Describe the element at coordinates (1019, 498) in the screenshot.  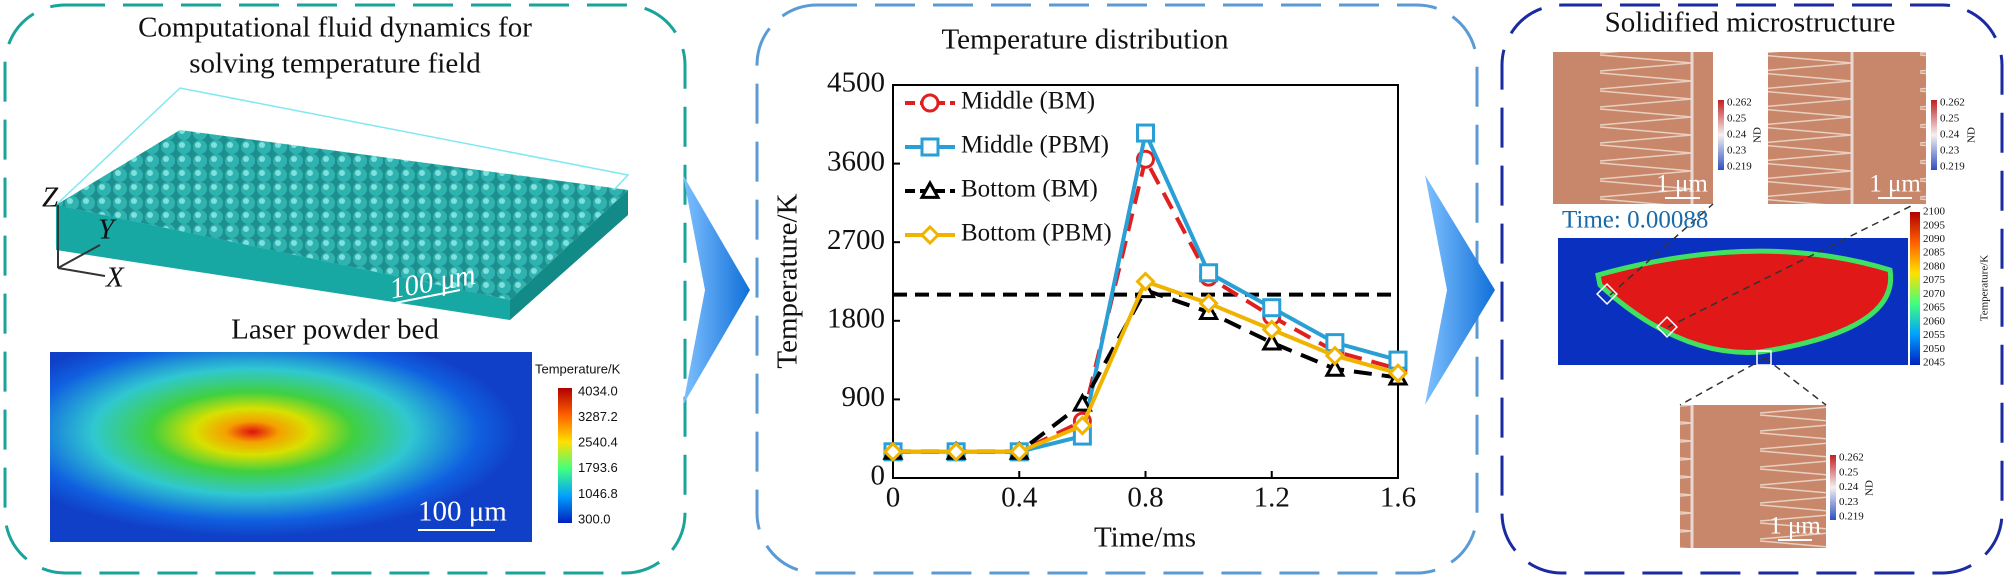
I see `x-tick-label: 0.4` at that location.